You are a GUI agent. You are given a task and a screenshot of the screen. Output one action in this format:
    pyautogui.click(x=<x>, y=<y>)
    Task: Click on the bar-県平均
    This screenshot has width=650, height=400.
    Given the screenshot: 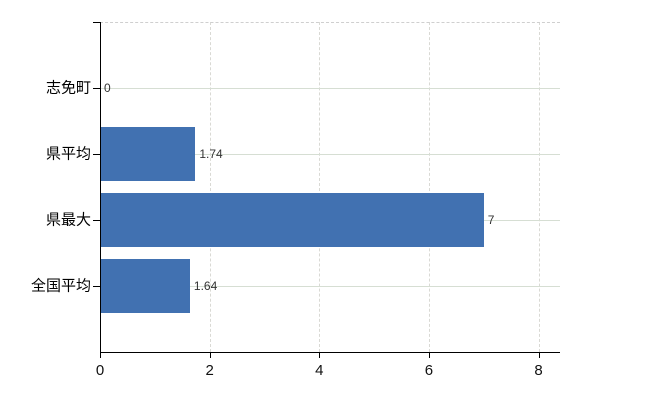 What is the action you would take?
    pyautogui.click(x=148, y=154)
    